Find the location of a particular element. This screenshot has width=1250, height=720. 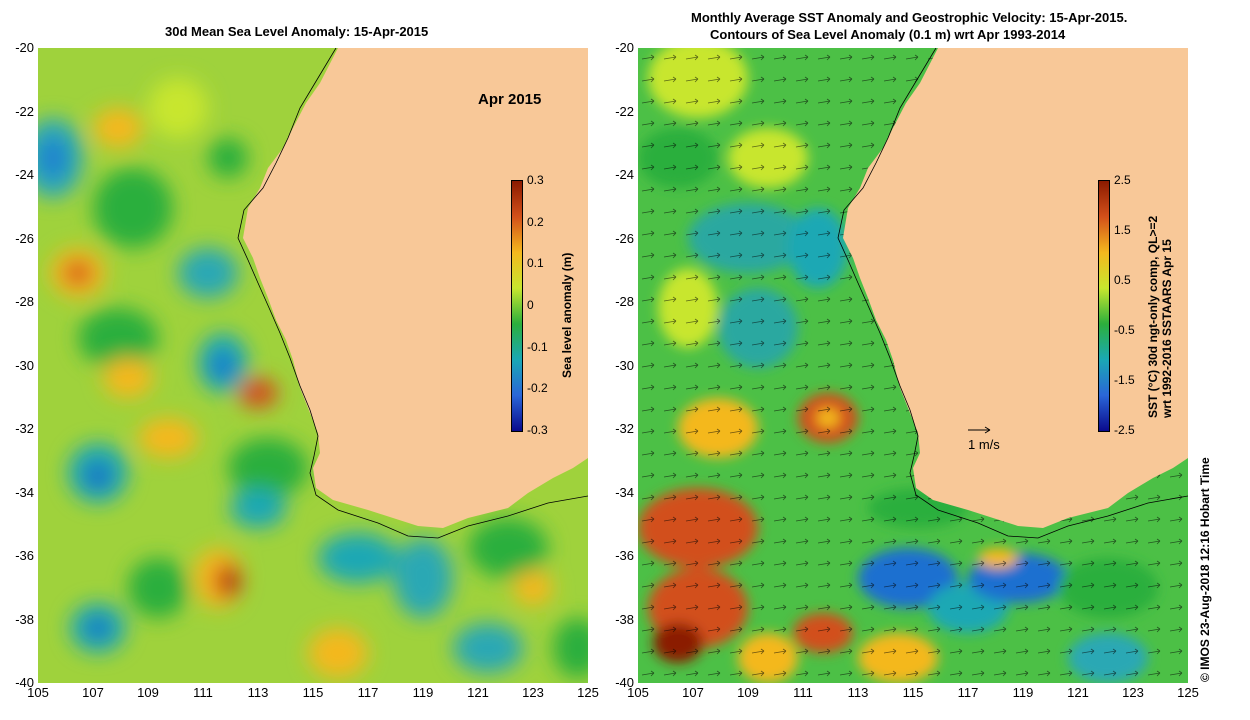

colorbar-tick-label: 1.5 is located at coordinates (1122, 230).